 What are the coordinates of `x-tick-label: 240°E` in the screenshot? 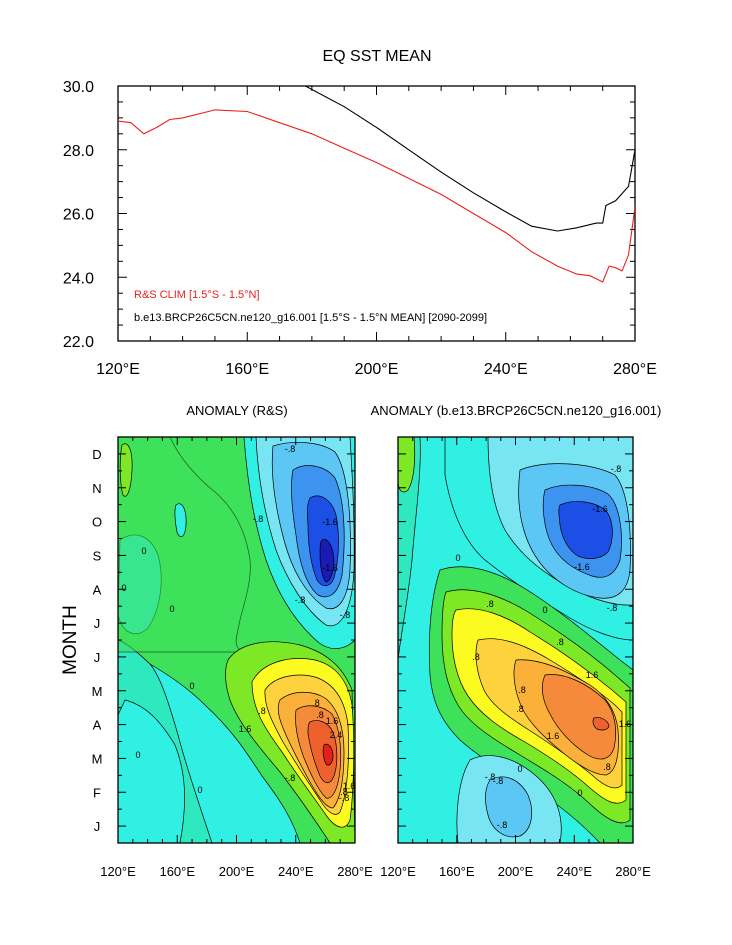 It's located at (506, 369).